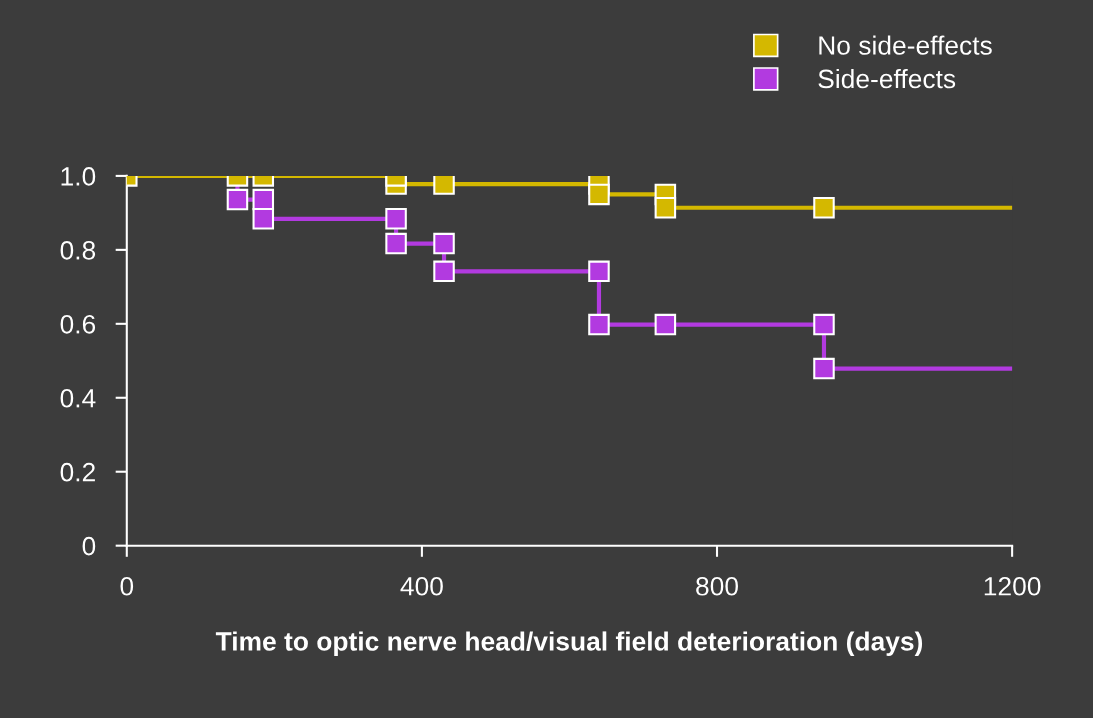 This screenshot has width=1093, height=718. I want to click on y-tick-label: 0.4, so click(78, 398).